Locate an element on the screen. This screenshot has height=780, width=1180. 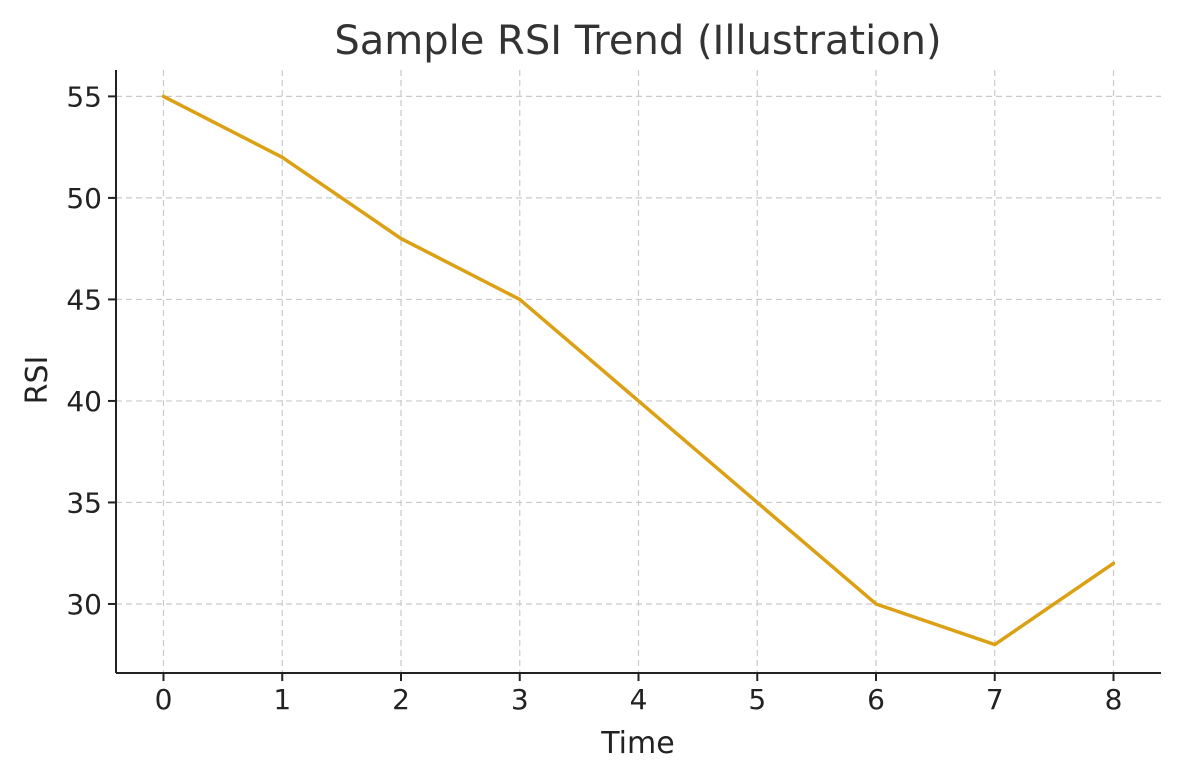
y-tick-label: 40 is located at coordinates (84, 401).